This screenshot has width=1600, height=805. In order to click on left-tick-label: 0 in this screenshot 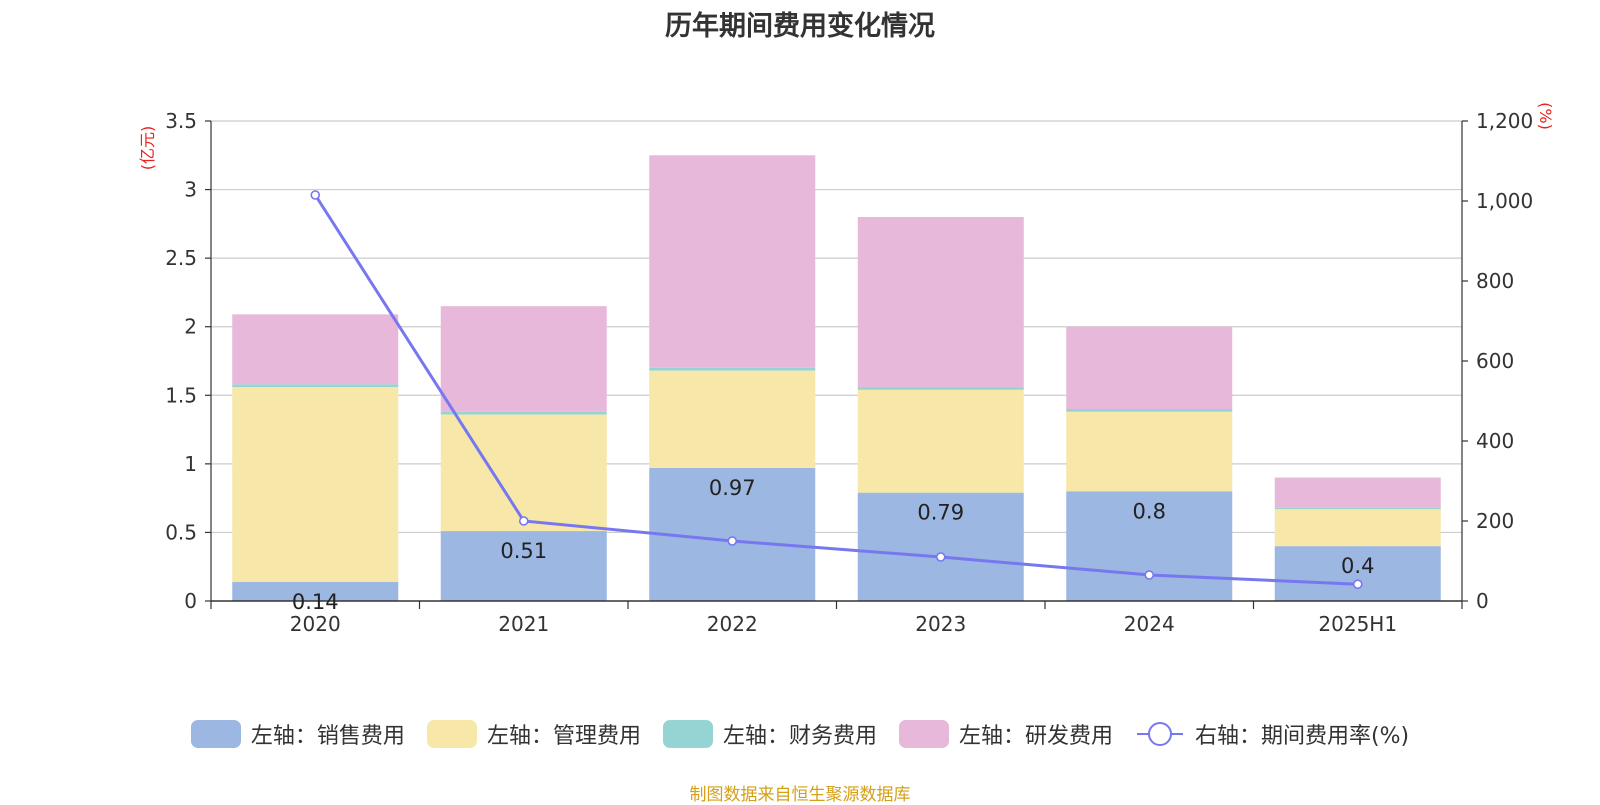, I will do `click(190, 601)`.